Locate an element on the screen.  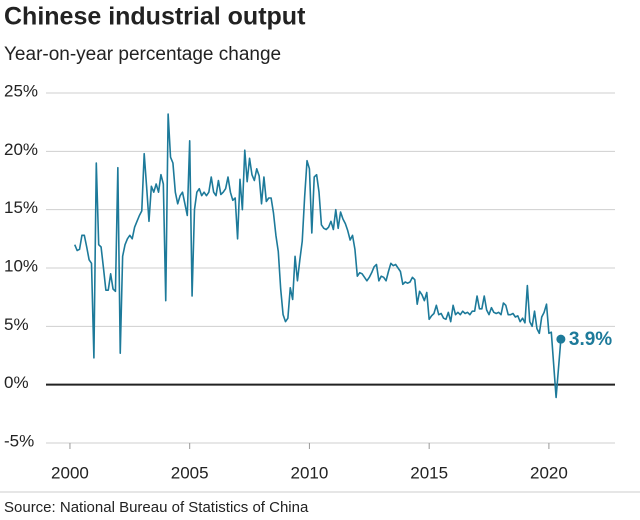
x-tick-label: 2000 is located at coordinates (70, 472).